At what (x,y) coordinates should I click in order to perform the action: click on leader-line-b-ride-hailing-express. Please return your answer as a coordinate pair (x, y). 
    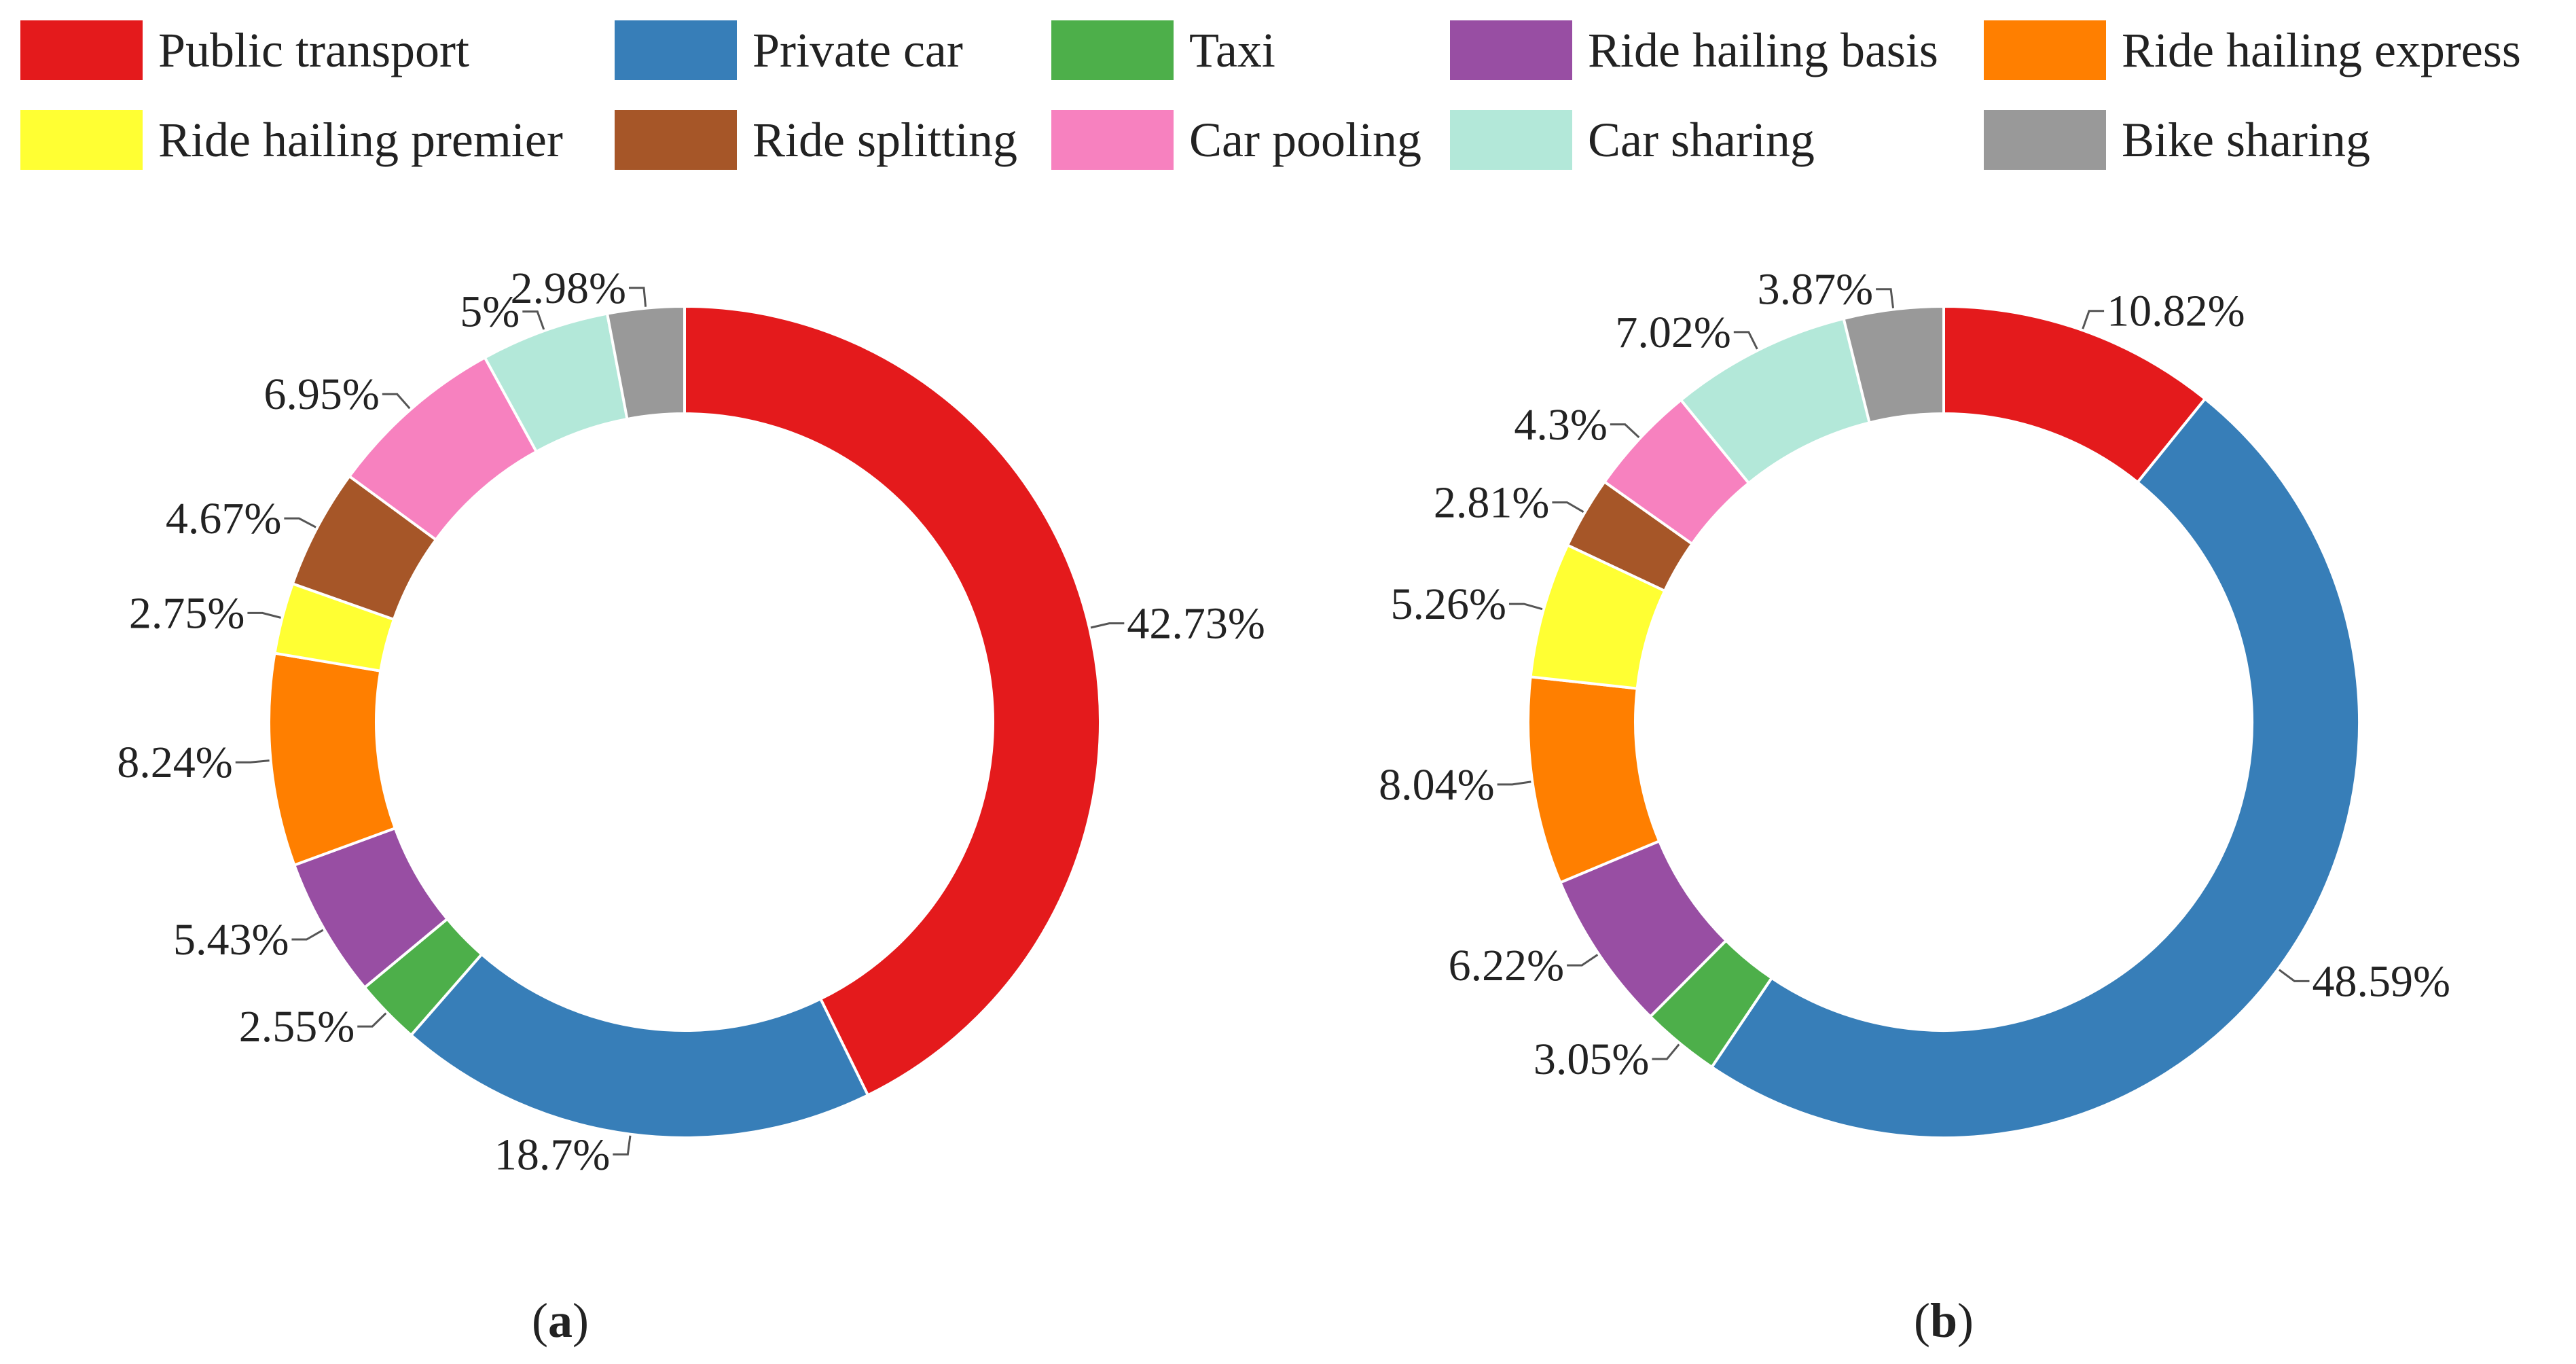
    Looking at the image, I should click on (1514, 783).